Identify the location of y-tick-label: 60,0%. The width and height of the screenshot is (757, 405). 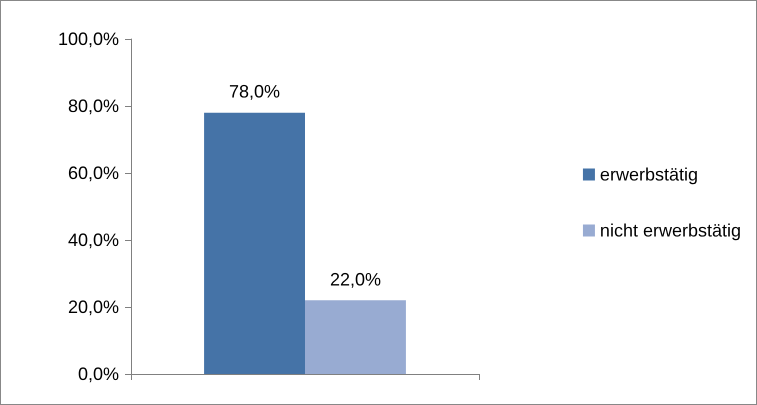
(93, 173).